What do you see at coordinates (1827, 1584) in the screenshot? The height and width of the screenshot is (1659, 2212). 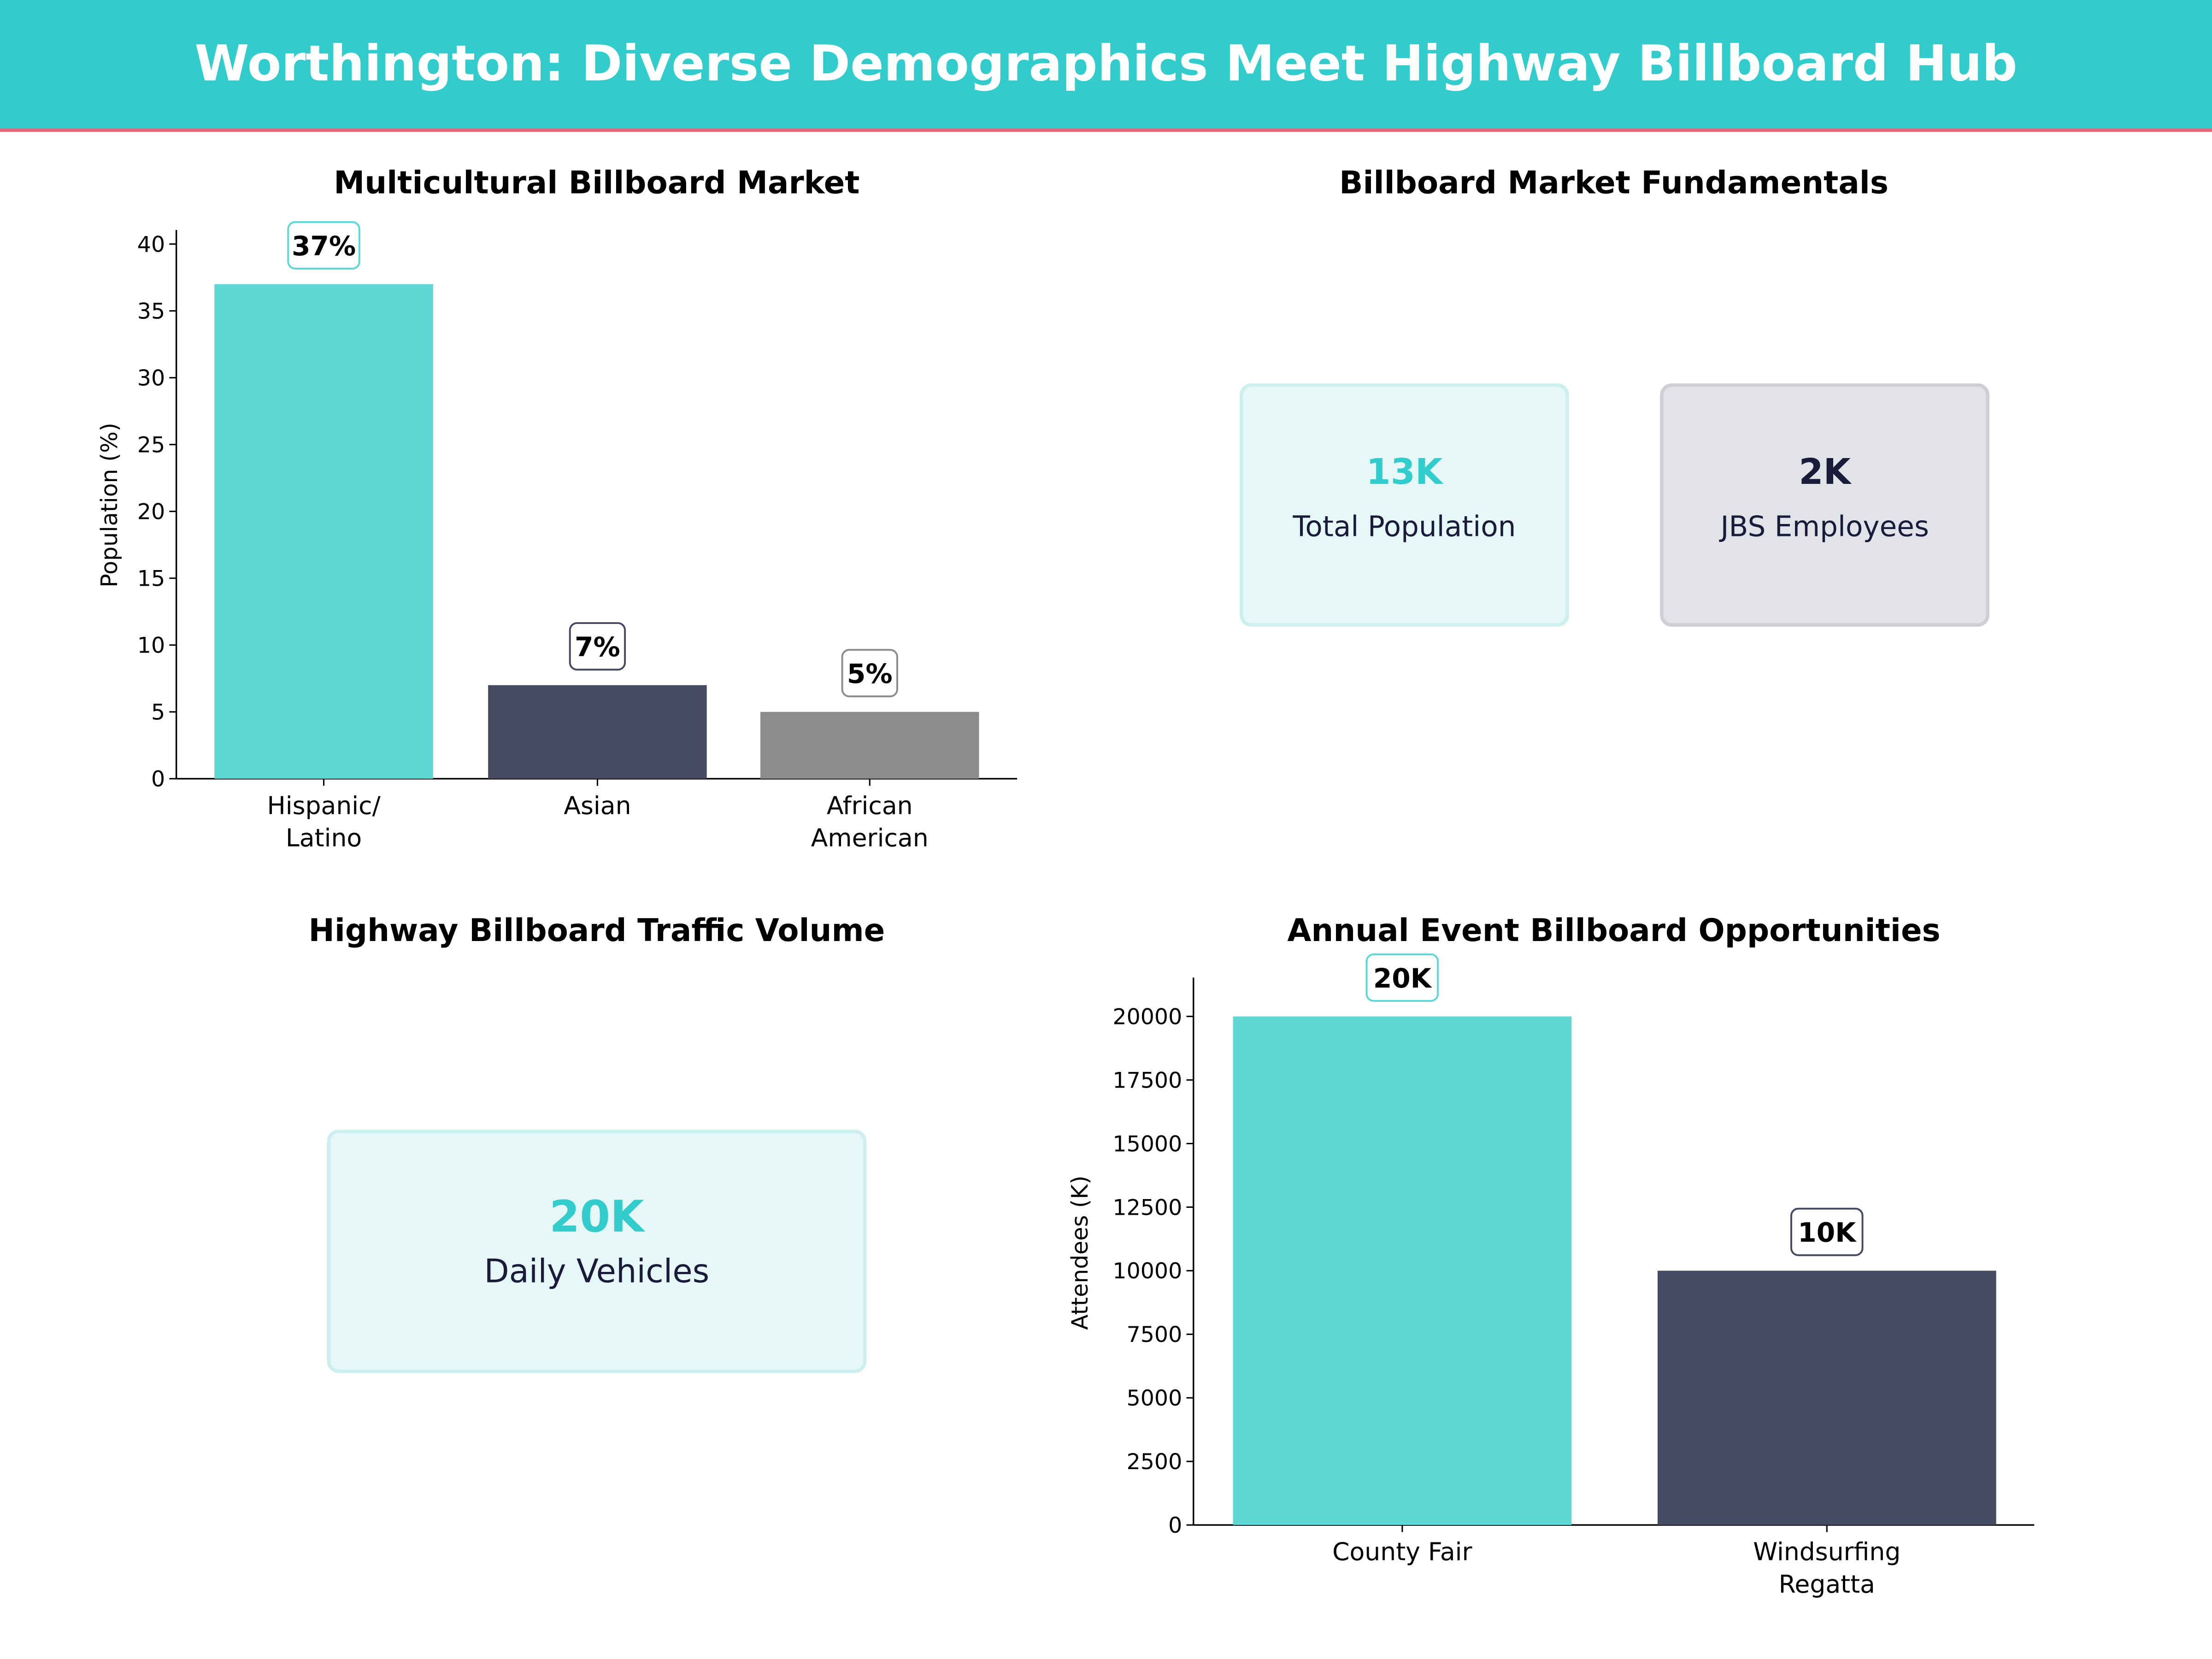 I see `x-tick-label: Regatta` at bounding box center [1827, 1584].